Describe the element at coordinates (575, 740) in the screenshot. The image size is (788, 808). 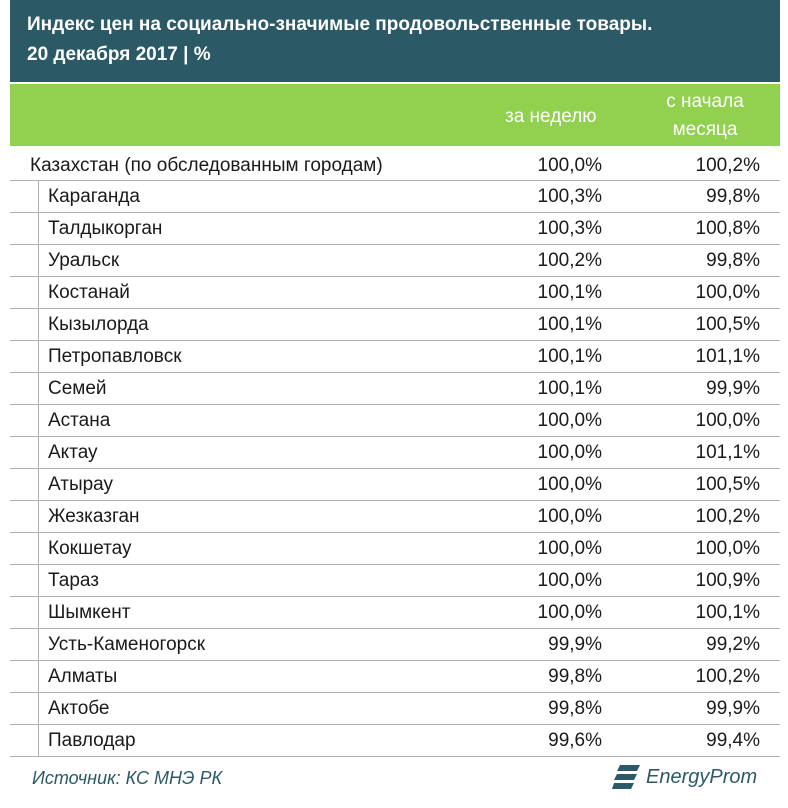
I see `row-week-value: 99,6%` at that location.